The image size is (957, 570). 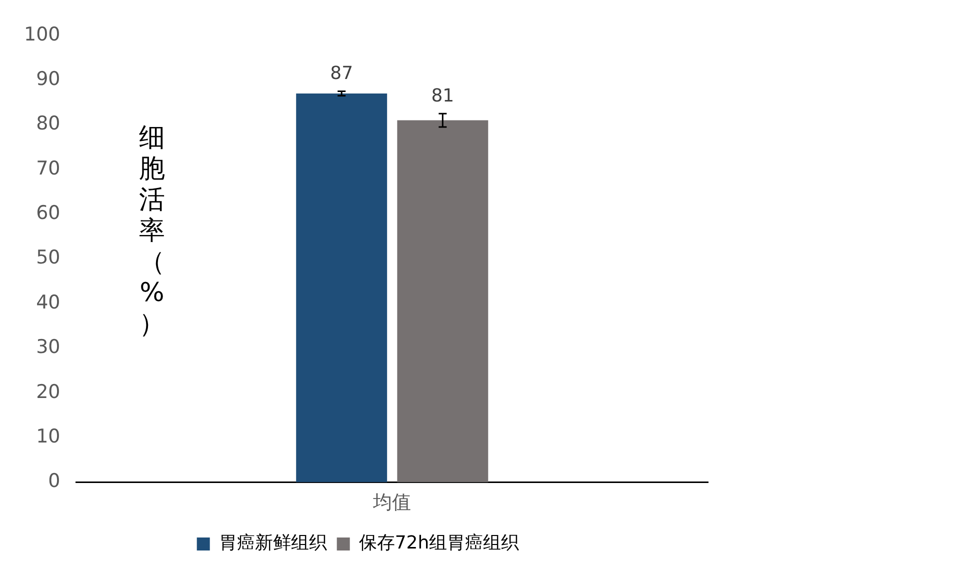 I want to click on y-tick-label: 80, so click(x=48, y=123).